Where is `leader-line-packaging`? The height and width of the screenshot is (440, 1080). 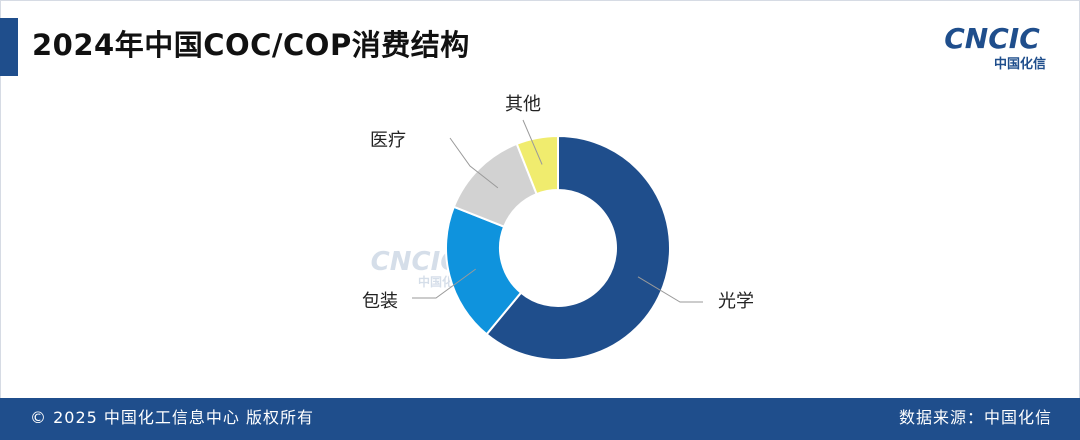 leader-line-packaging is located at coordinates (444, 283).